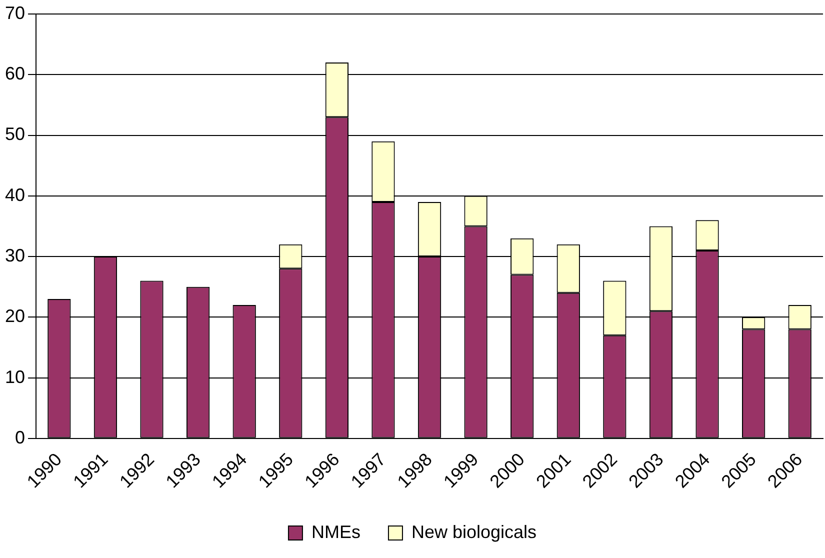 This screenshot has height=558, width=825. What do you see at coordinates (15, 255) in the screenshot?
I see `y-tick-label: 30` at bounding box center [15, 255].